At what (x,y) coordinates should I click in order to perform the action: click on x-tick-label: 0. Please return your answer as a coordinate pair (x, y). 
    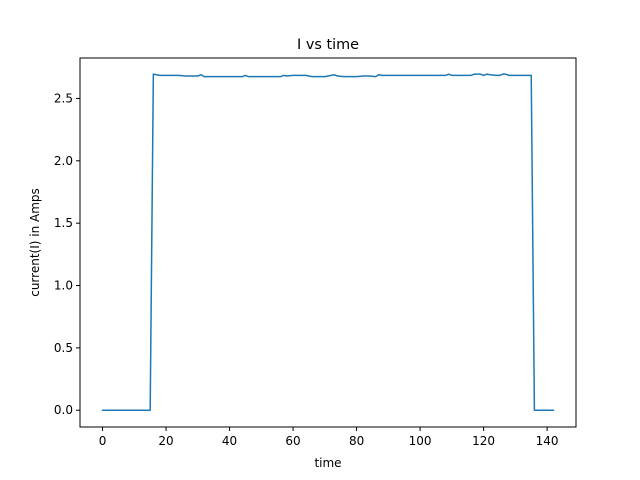
    Looking at the image, I should click on (103, 441).